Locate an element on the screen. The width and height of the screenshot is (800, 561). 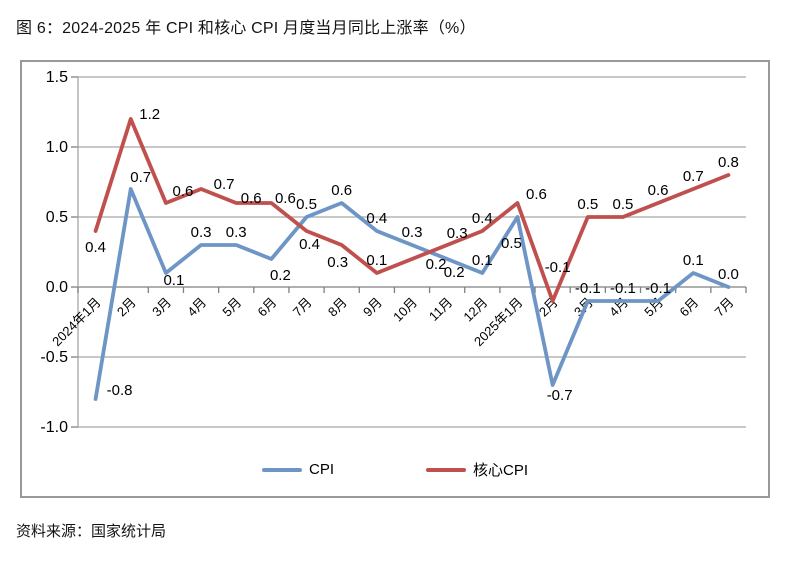
y-tick-label: 1.0 is located at coordinates (57, 147).